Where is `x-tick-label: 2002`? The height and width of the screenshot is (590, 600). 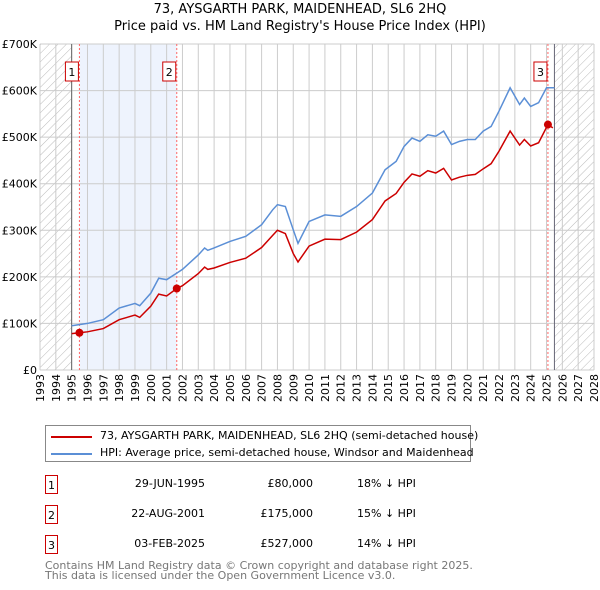
x-tick-label: 2002 is located at coordinates (182, 388).